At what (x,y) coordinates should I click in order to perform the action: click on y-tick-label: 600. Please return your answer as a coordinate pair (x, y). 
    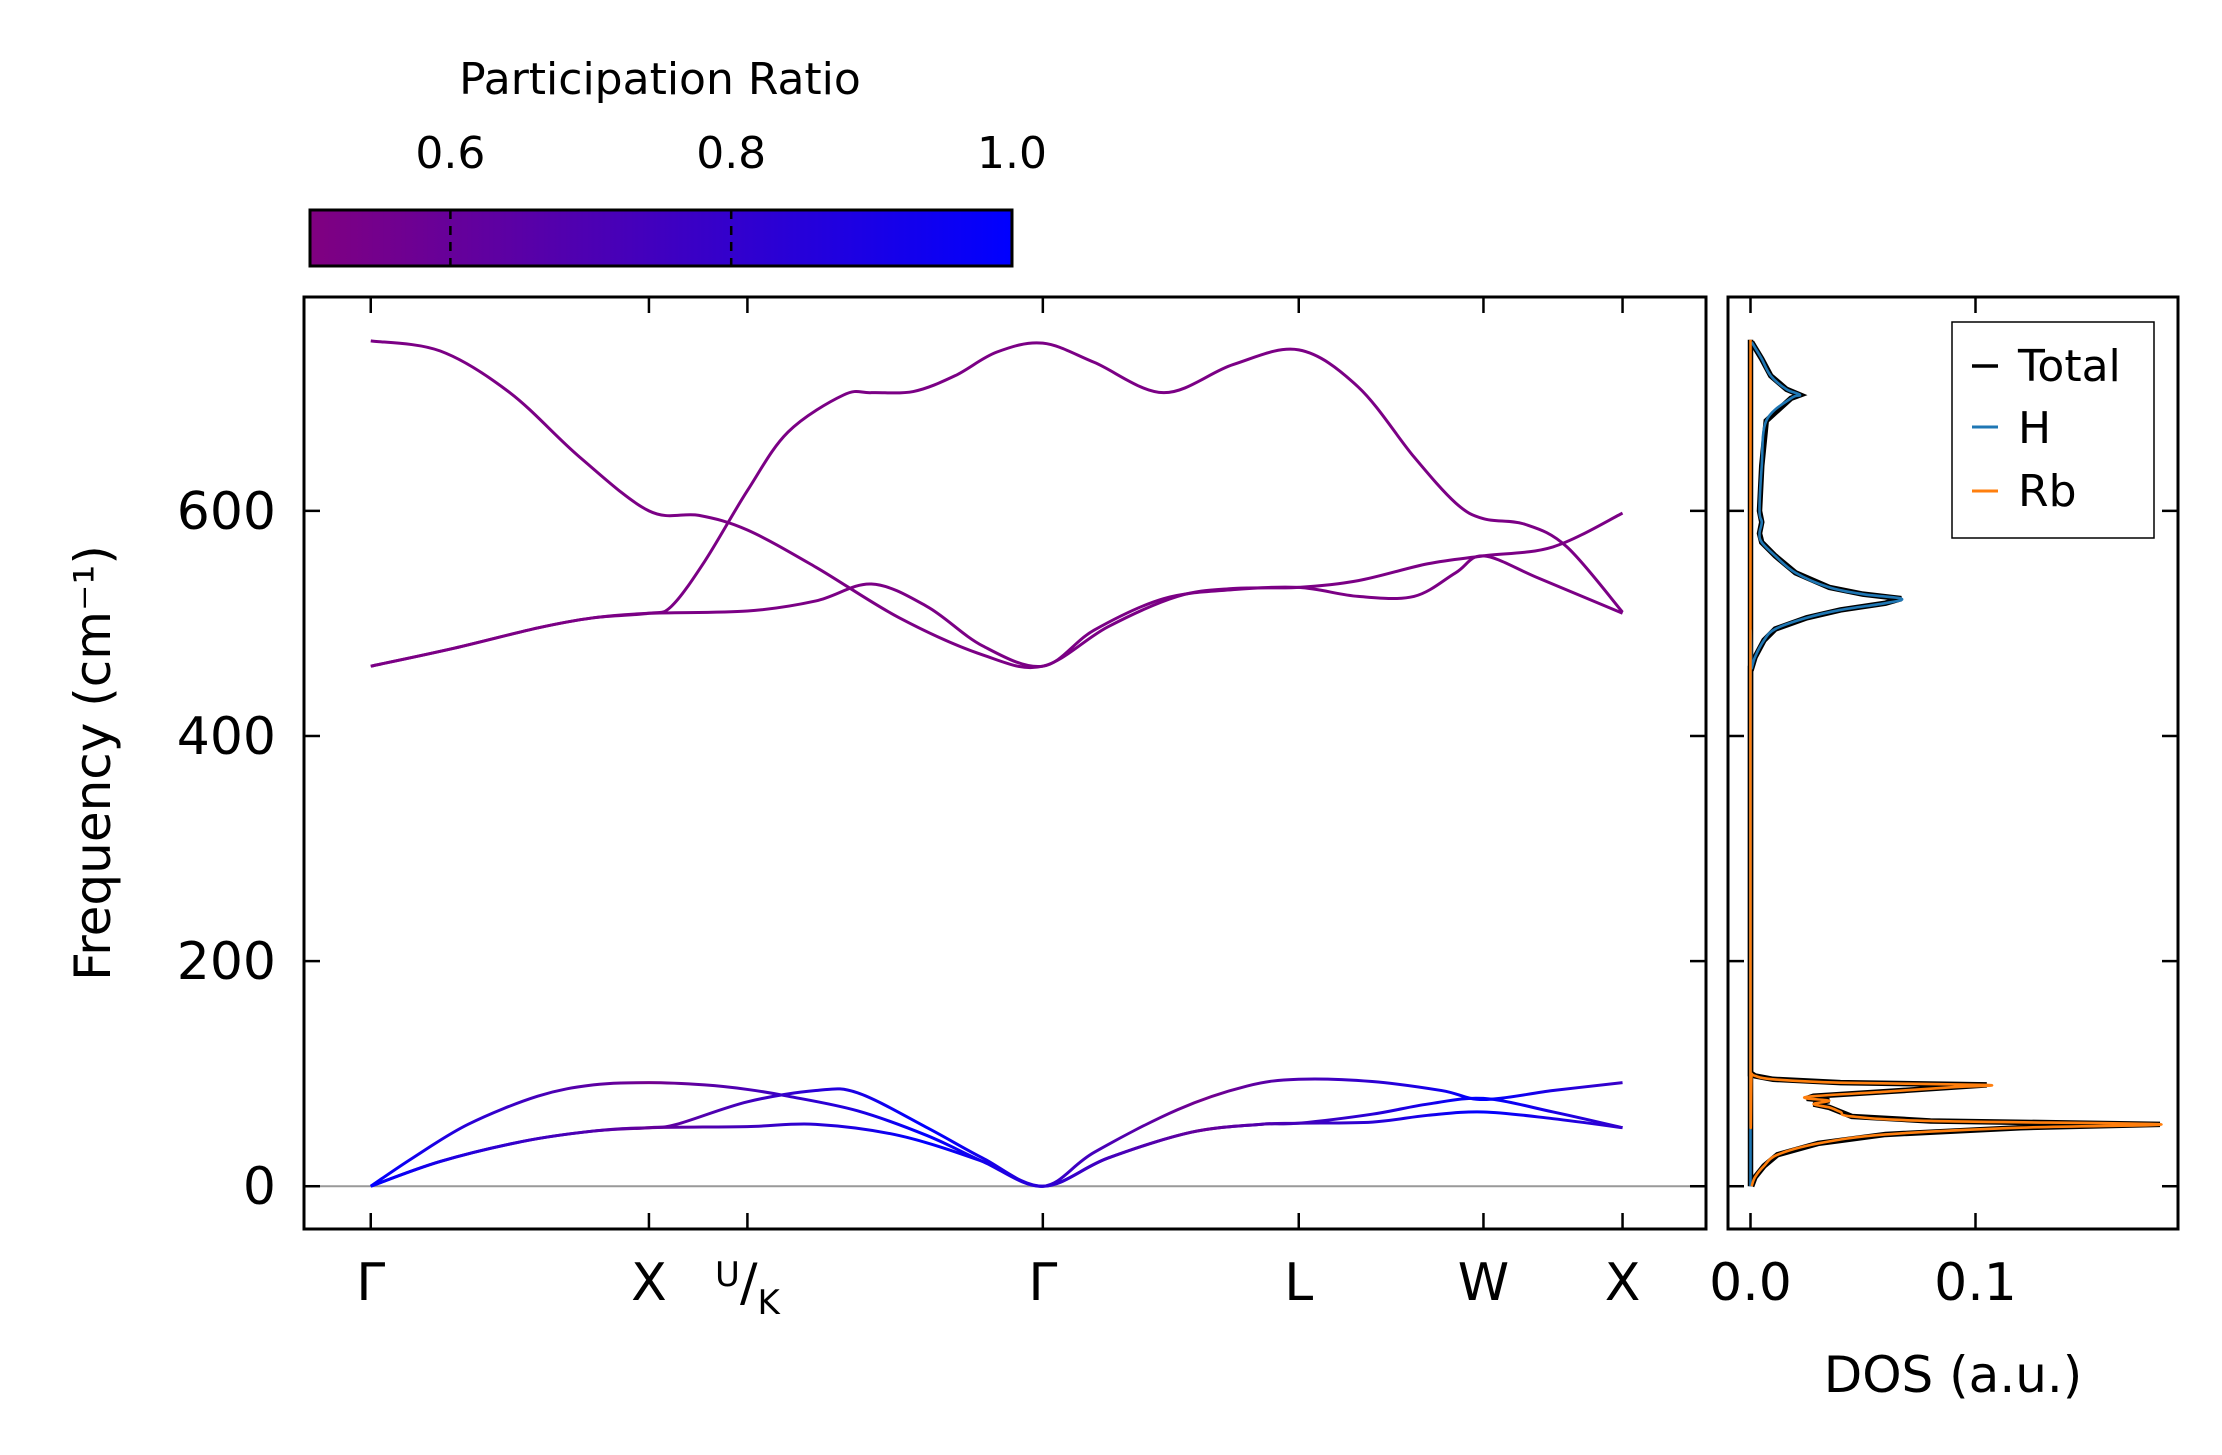
    Looking at the image, I should click on (226, 512).